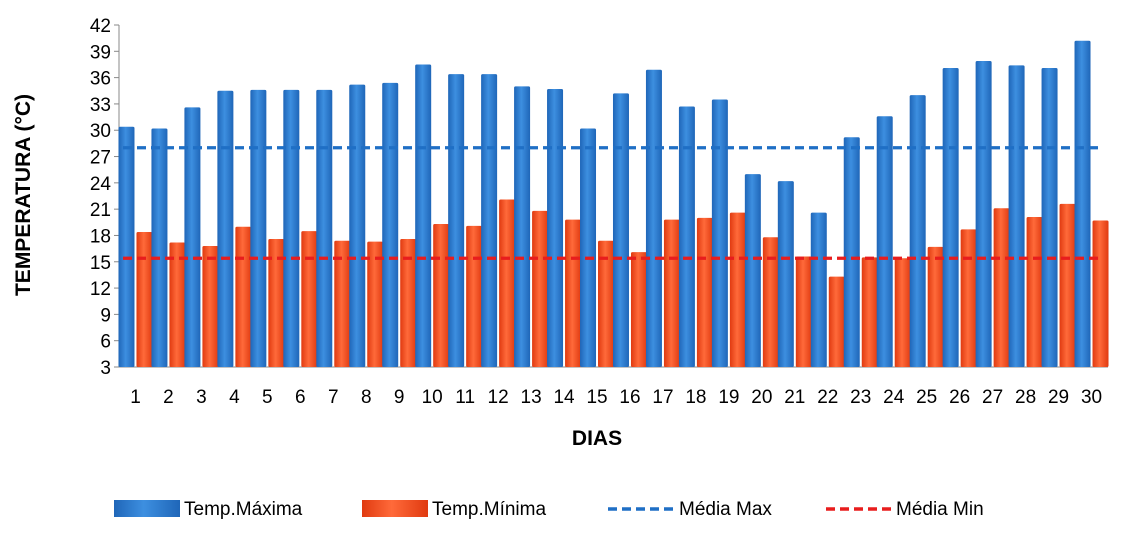  I want to click on x-tick-label: 19, so click(728, 397).